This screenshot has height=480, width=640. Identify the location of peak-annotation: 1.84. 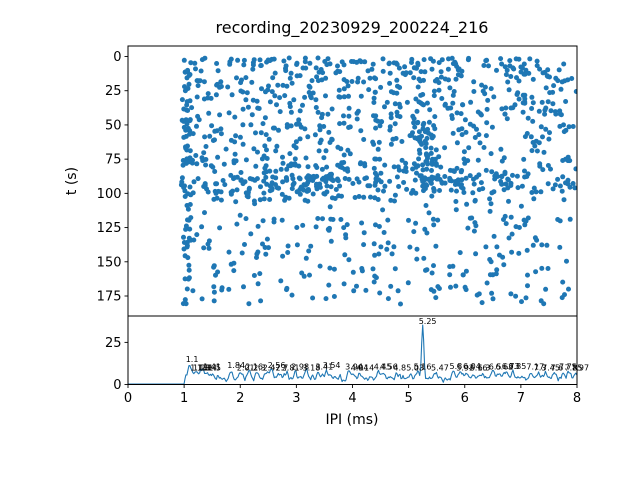
(236, 365).